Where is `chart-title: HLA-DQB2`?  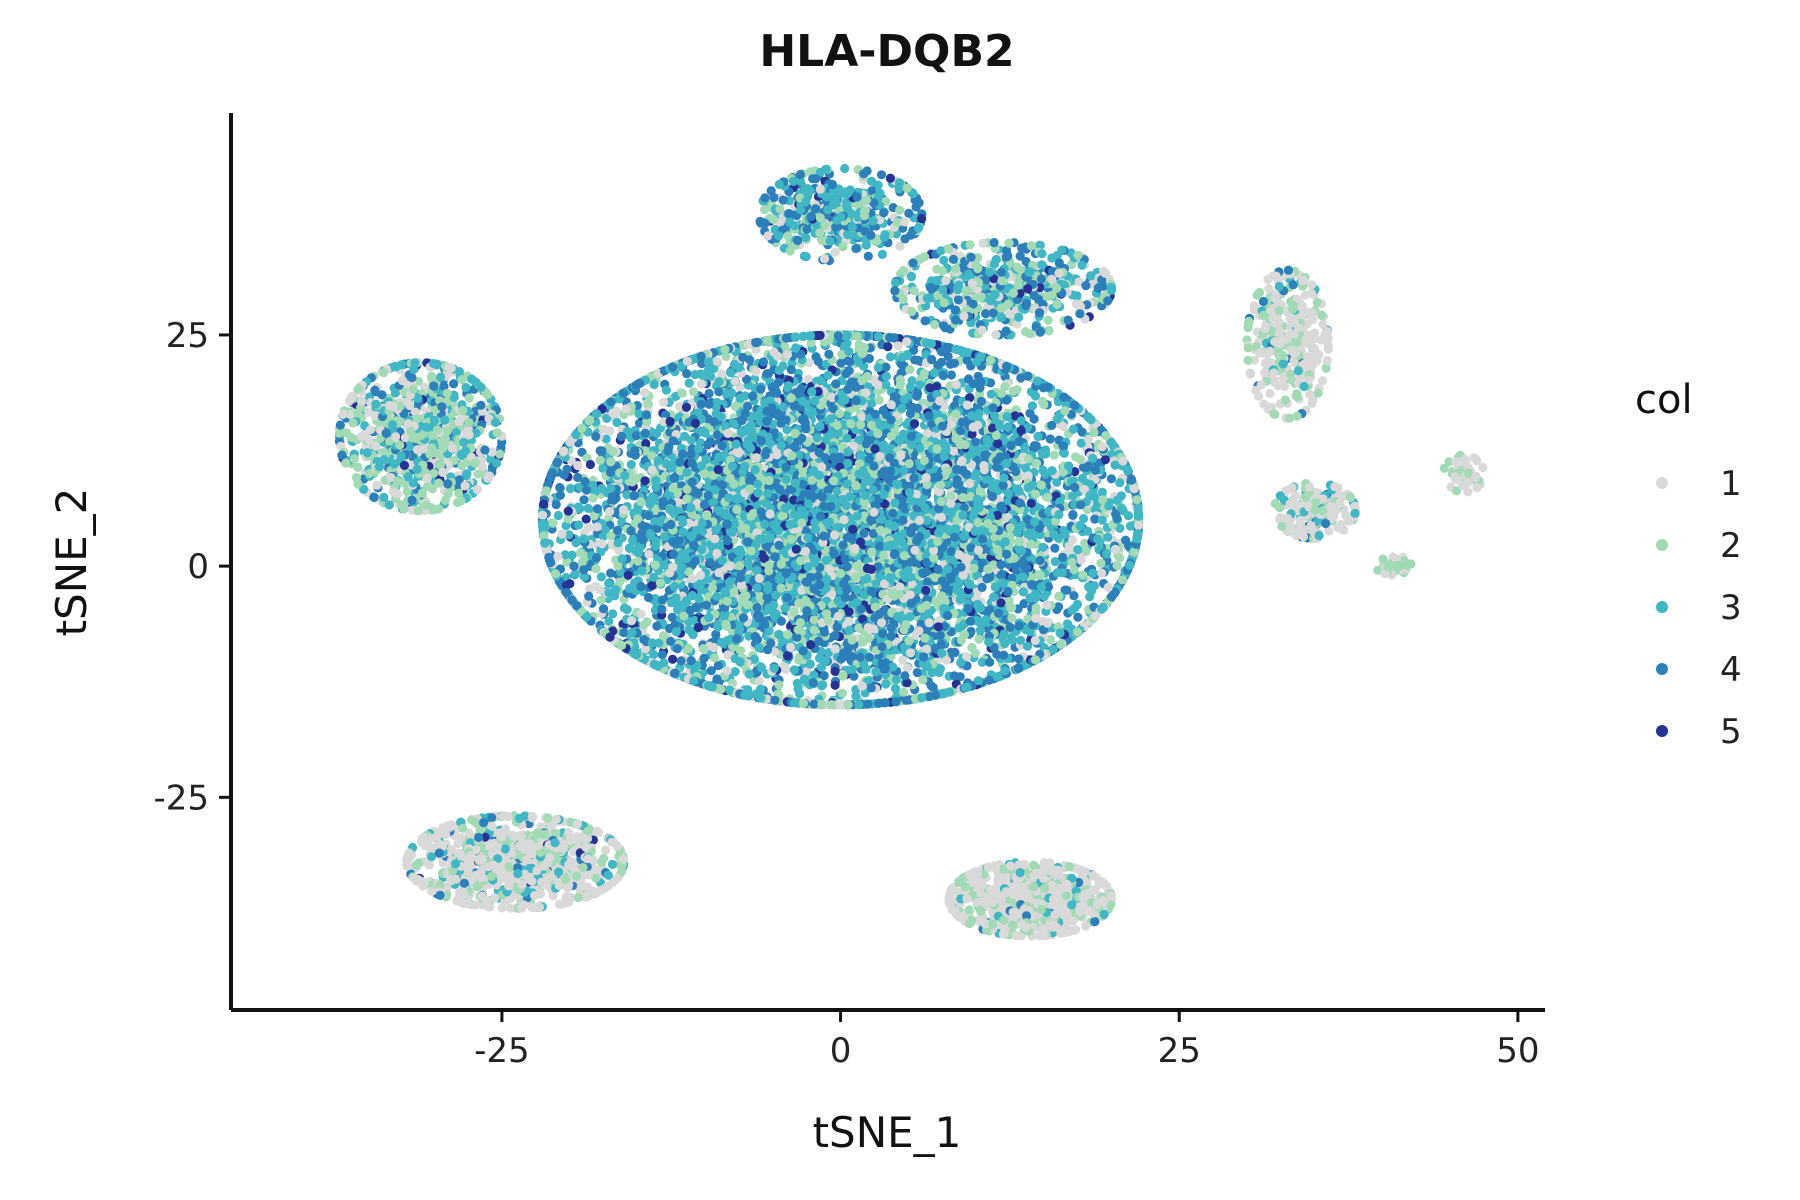 chart-title: HLA-DQB2 is located at coordinates (886, 51).